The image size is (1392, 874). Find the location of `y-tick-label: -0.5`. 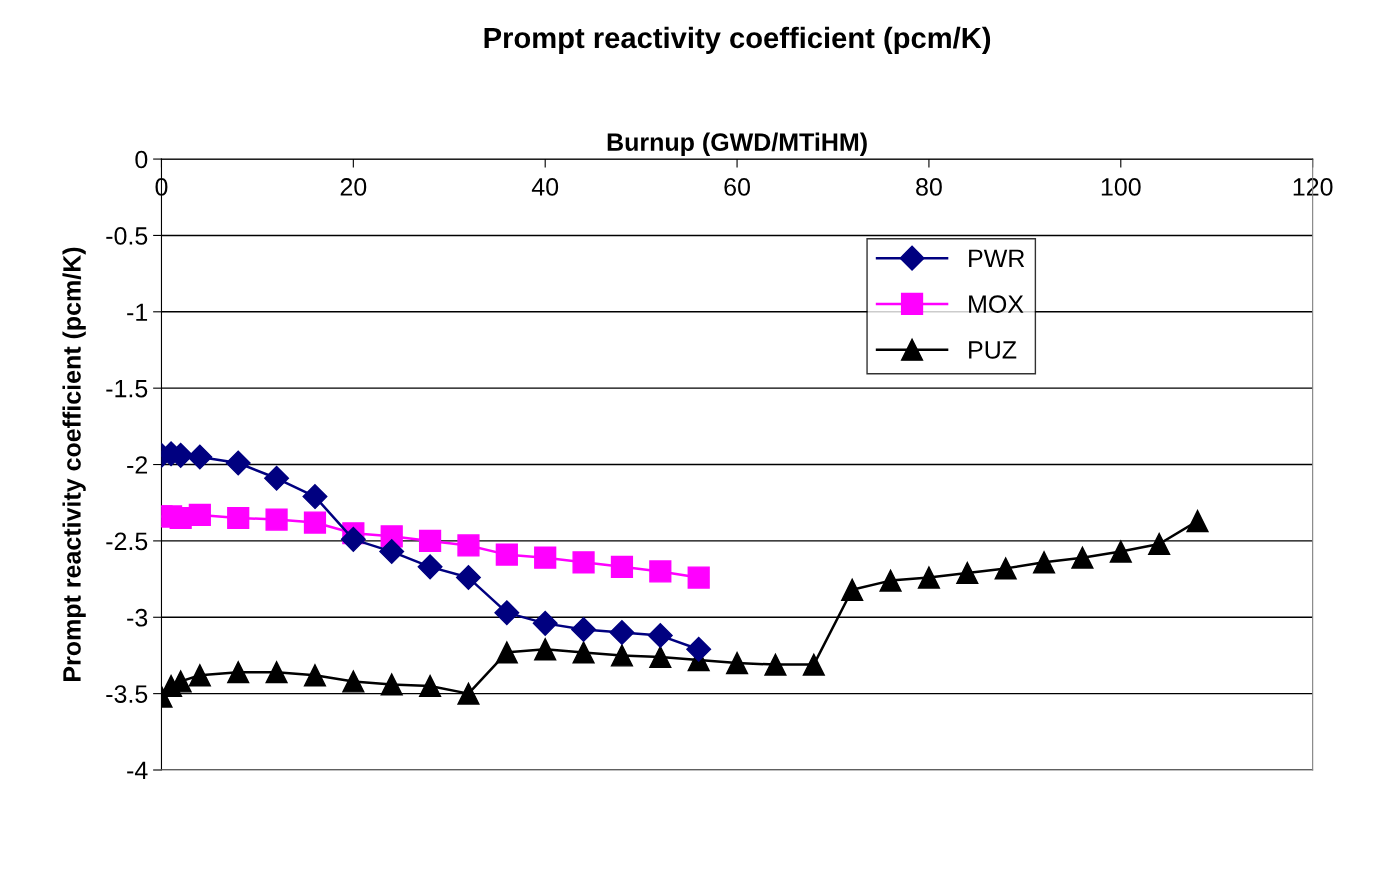

y-tick-label: -0.5 is located at coordinates (127, 236).